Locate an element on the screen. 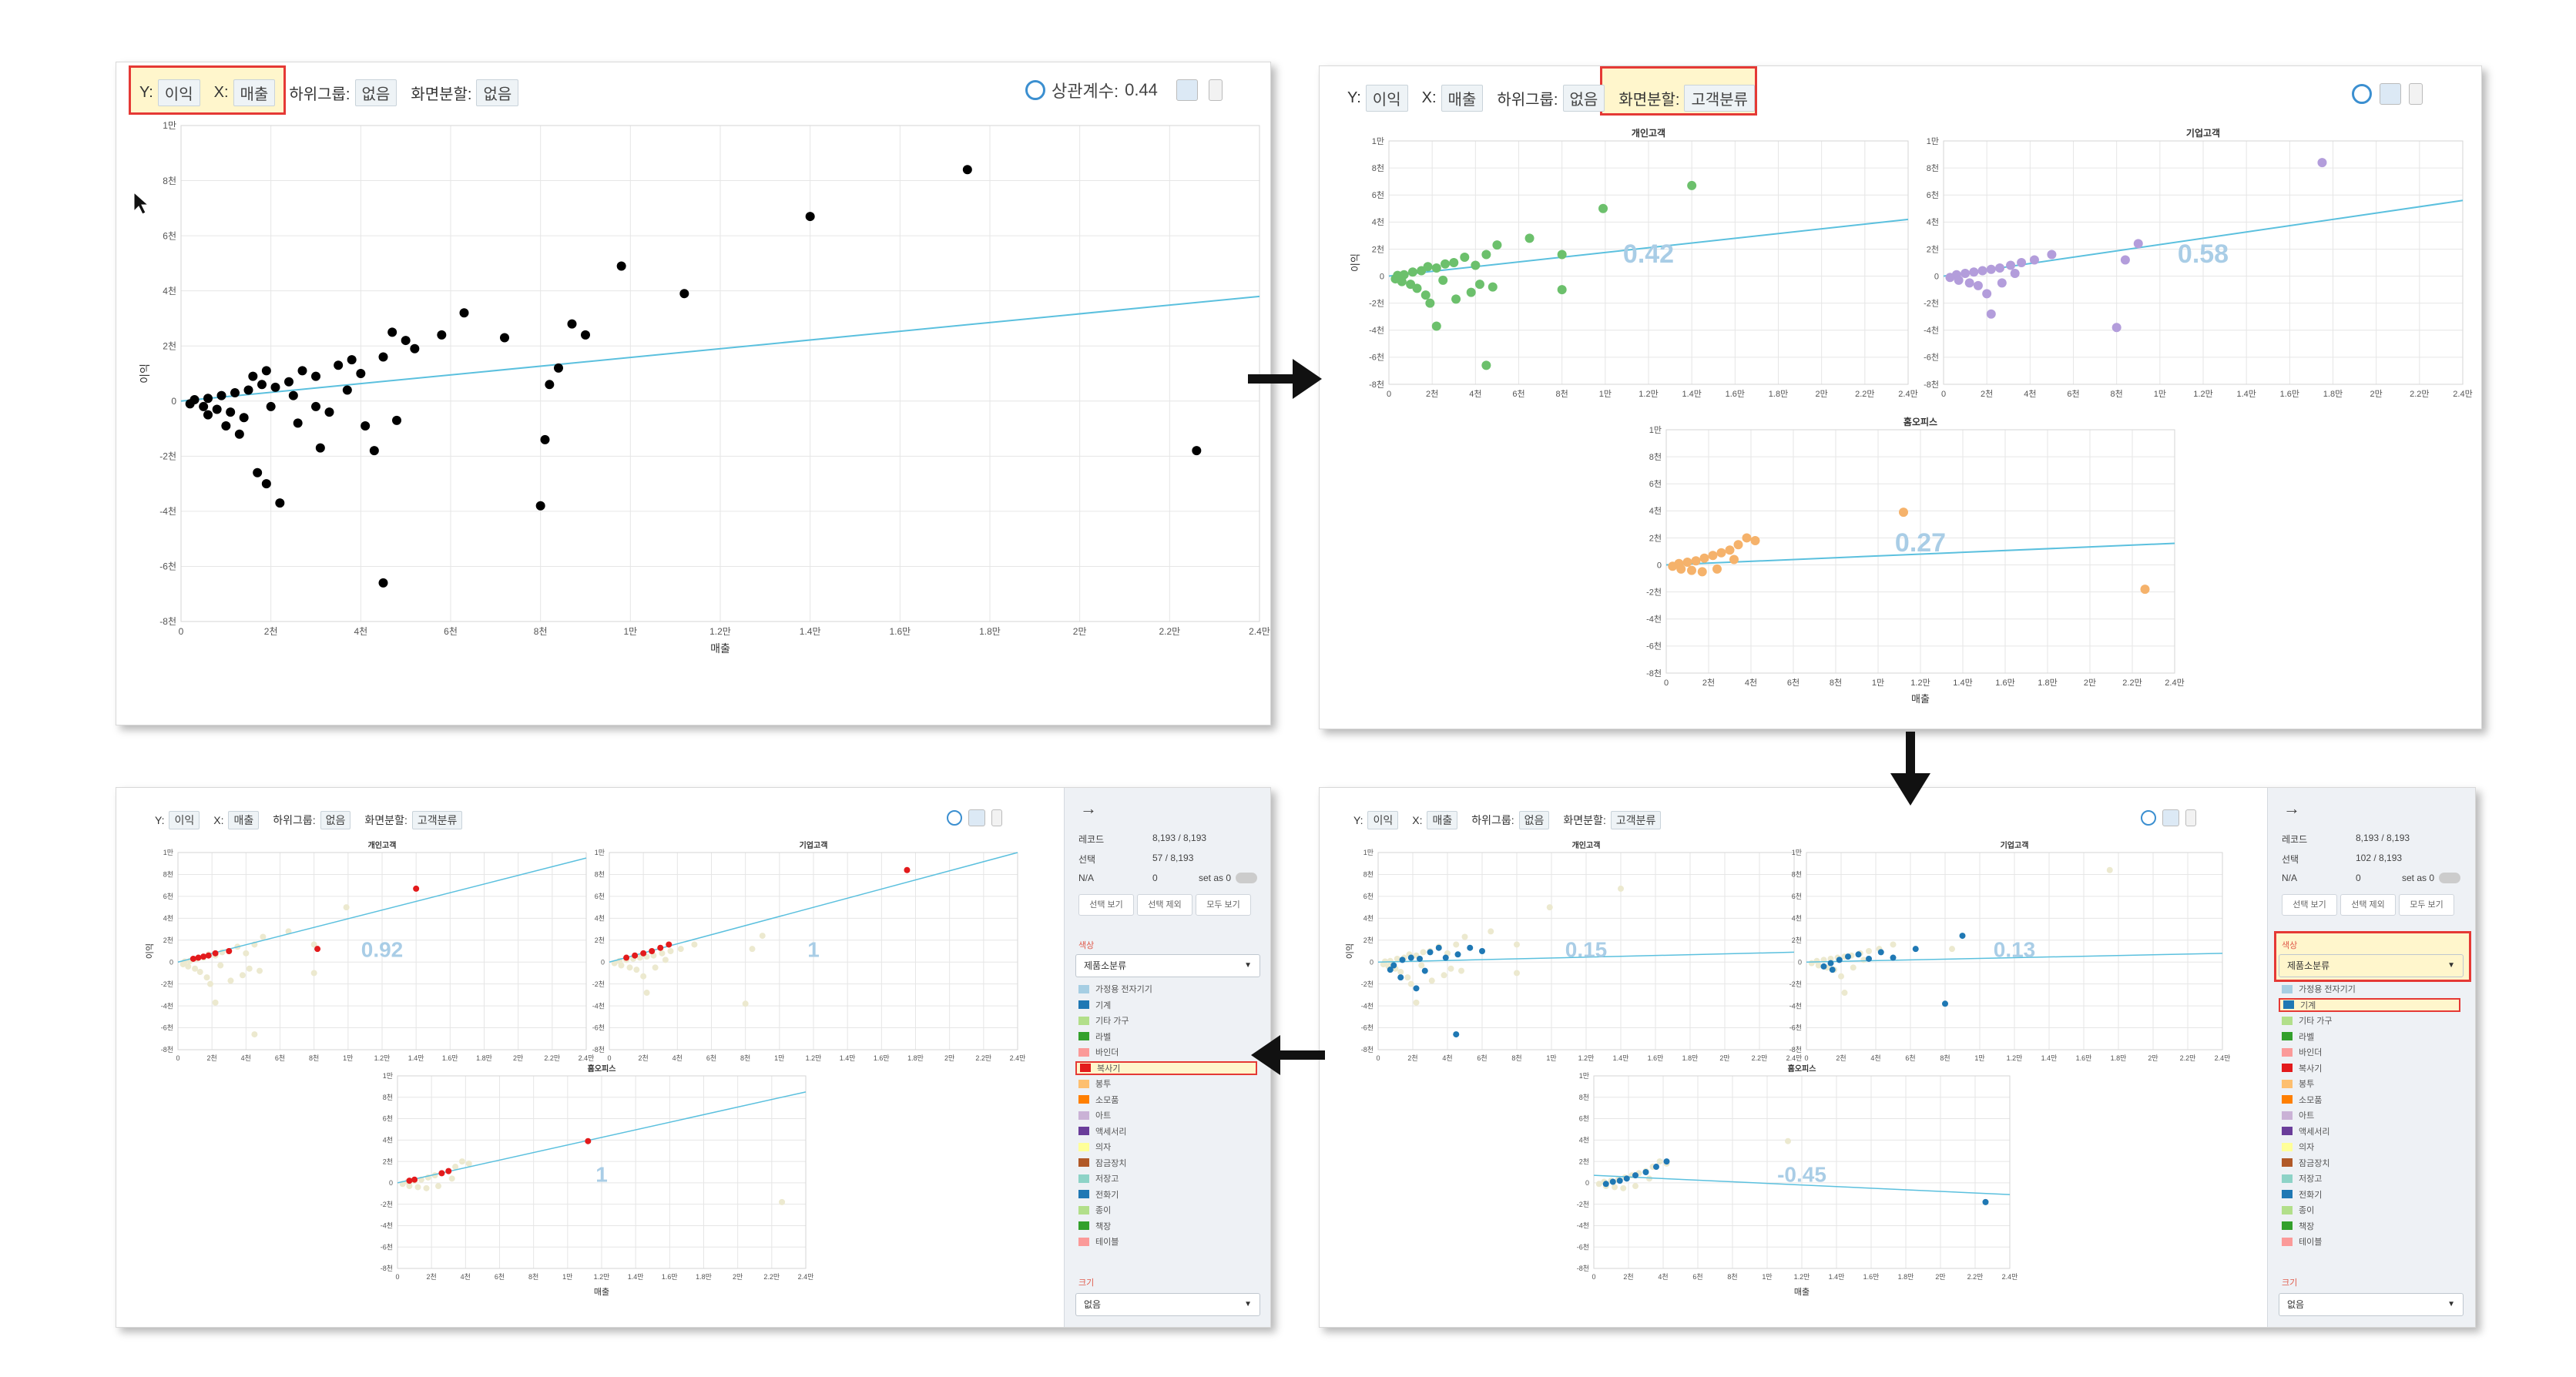 The width and height of the screenshot is (2576, 1377). na-row: N/A 0 set as 0 is located at coordinates (1168, 878).